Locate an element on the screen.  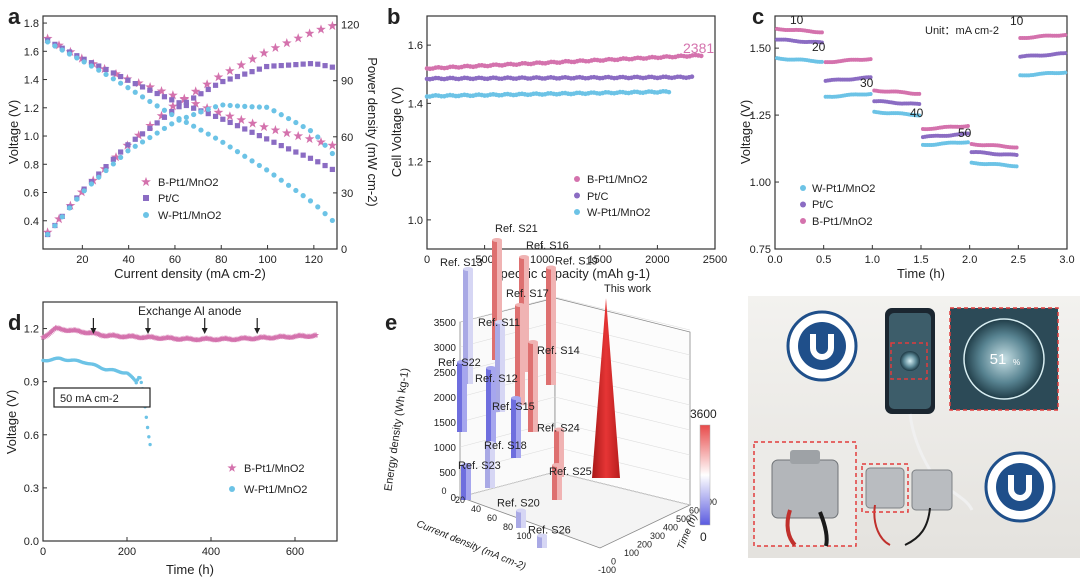
e-bar-top is located at coordinates (533, 342).